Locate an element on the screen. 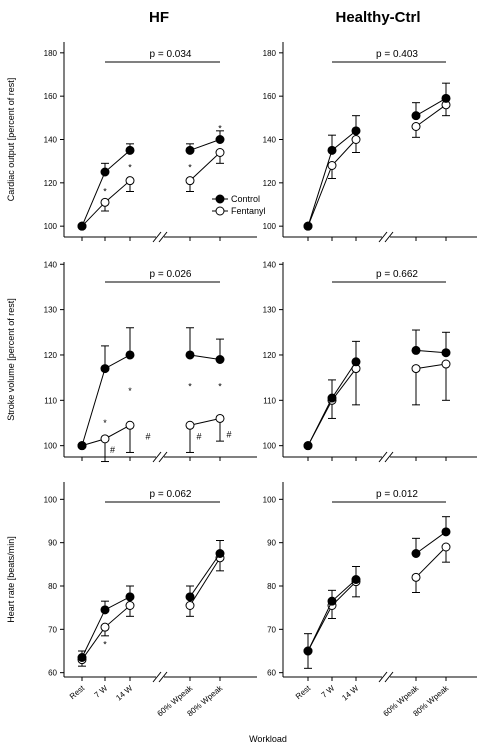 The image size is (483, 750). y-axis-label: Stroke volume [percent of rest] is located at coordinates (11, 359).